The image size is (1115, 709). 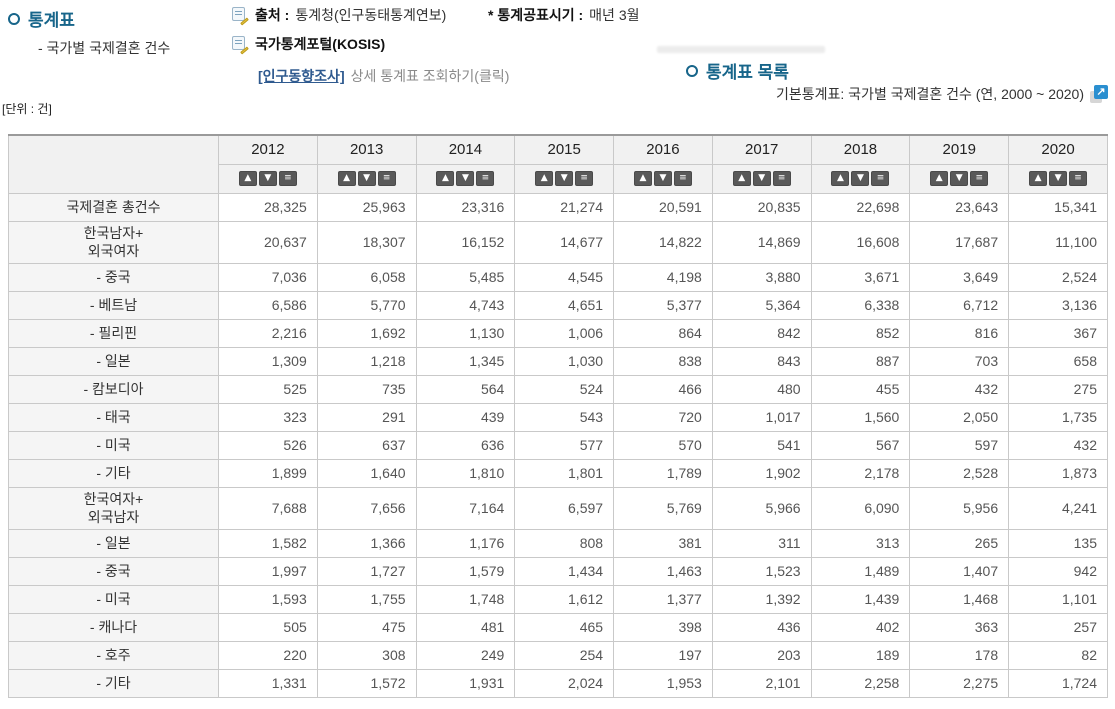 I want to click on value-cell: 636, so click(x=465, y=445).